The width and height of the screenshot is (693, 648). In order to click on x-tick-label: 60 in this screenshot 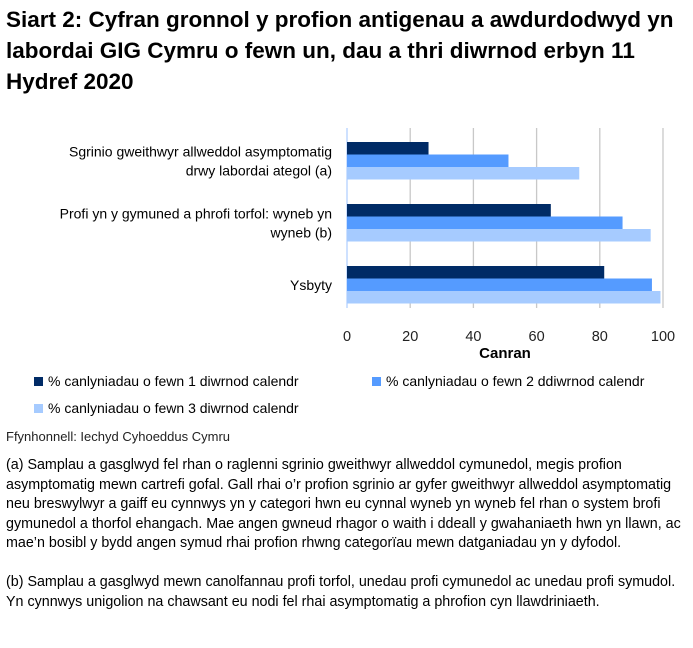, I will do `click(537, 337)`.